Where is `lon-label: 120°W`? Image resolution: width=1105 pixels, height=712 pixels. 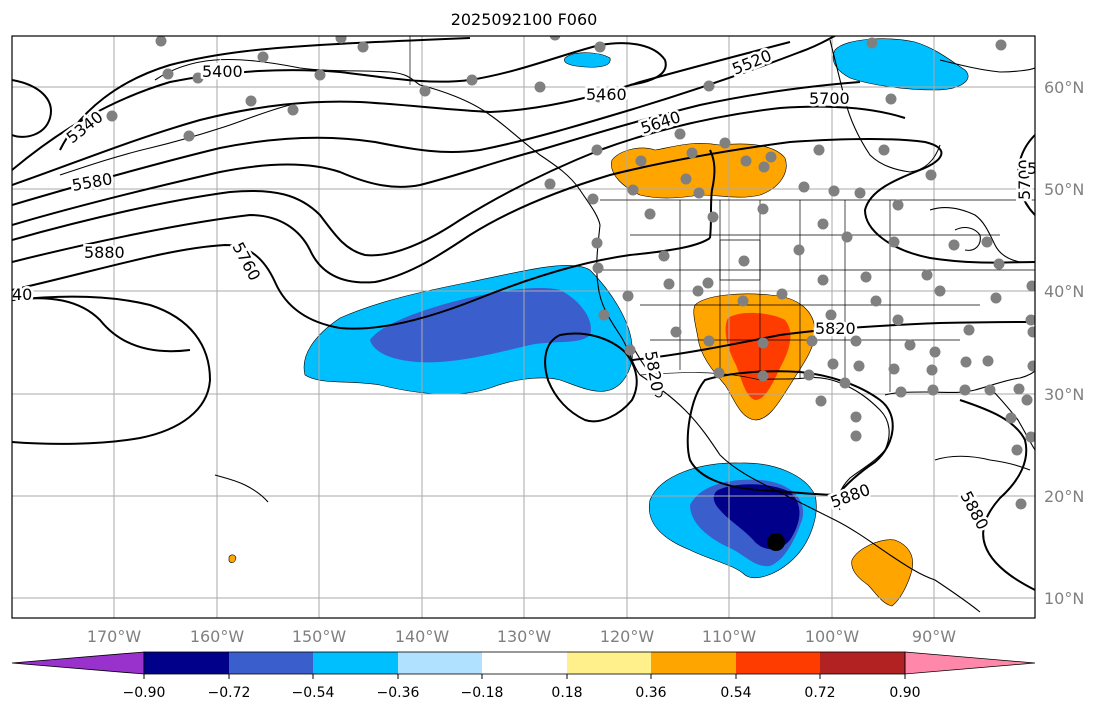
lon-label: 120°W is located at coordinates (627, 636).